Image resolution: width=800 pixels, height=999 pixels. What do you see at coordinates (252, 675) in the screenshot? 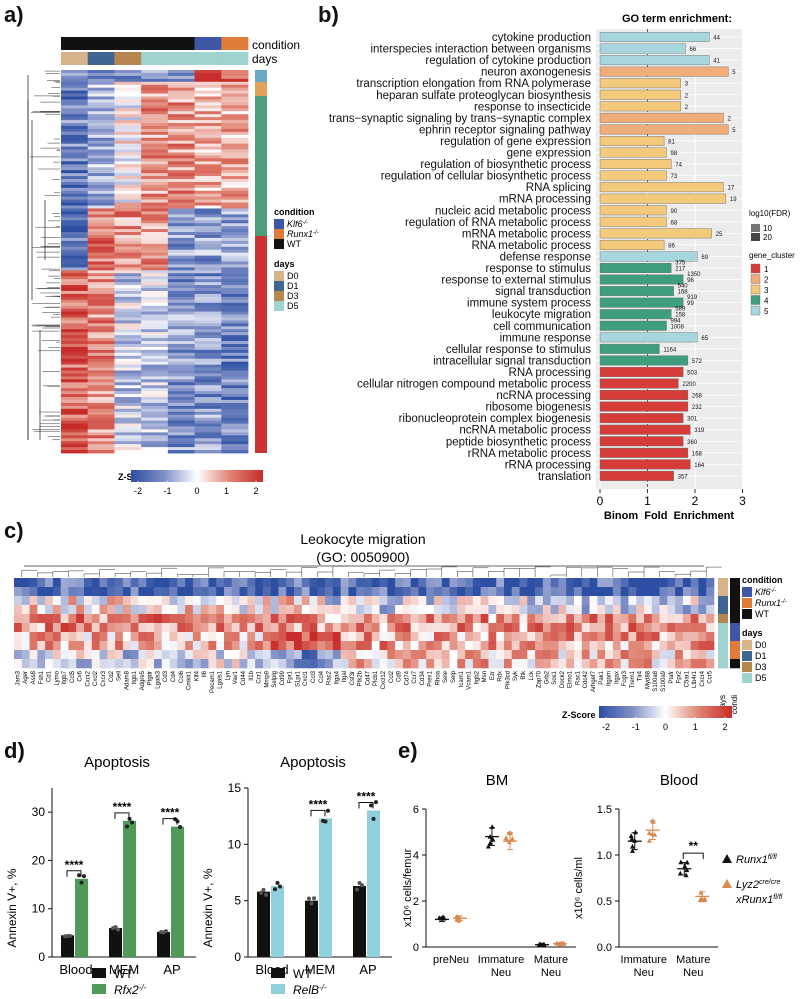
I see `gene-label: Il1b` at bounding box center [252, 675].